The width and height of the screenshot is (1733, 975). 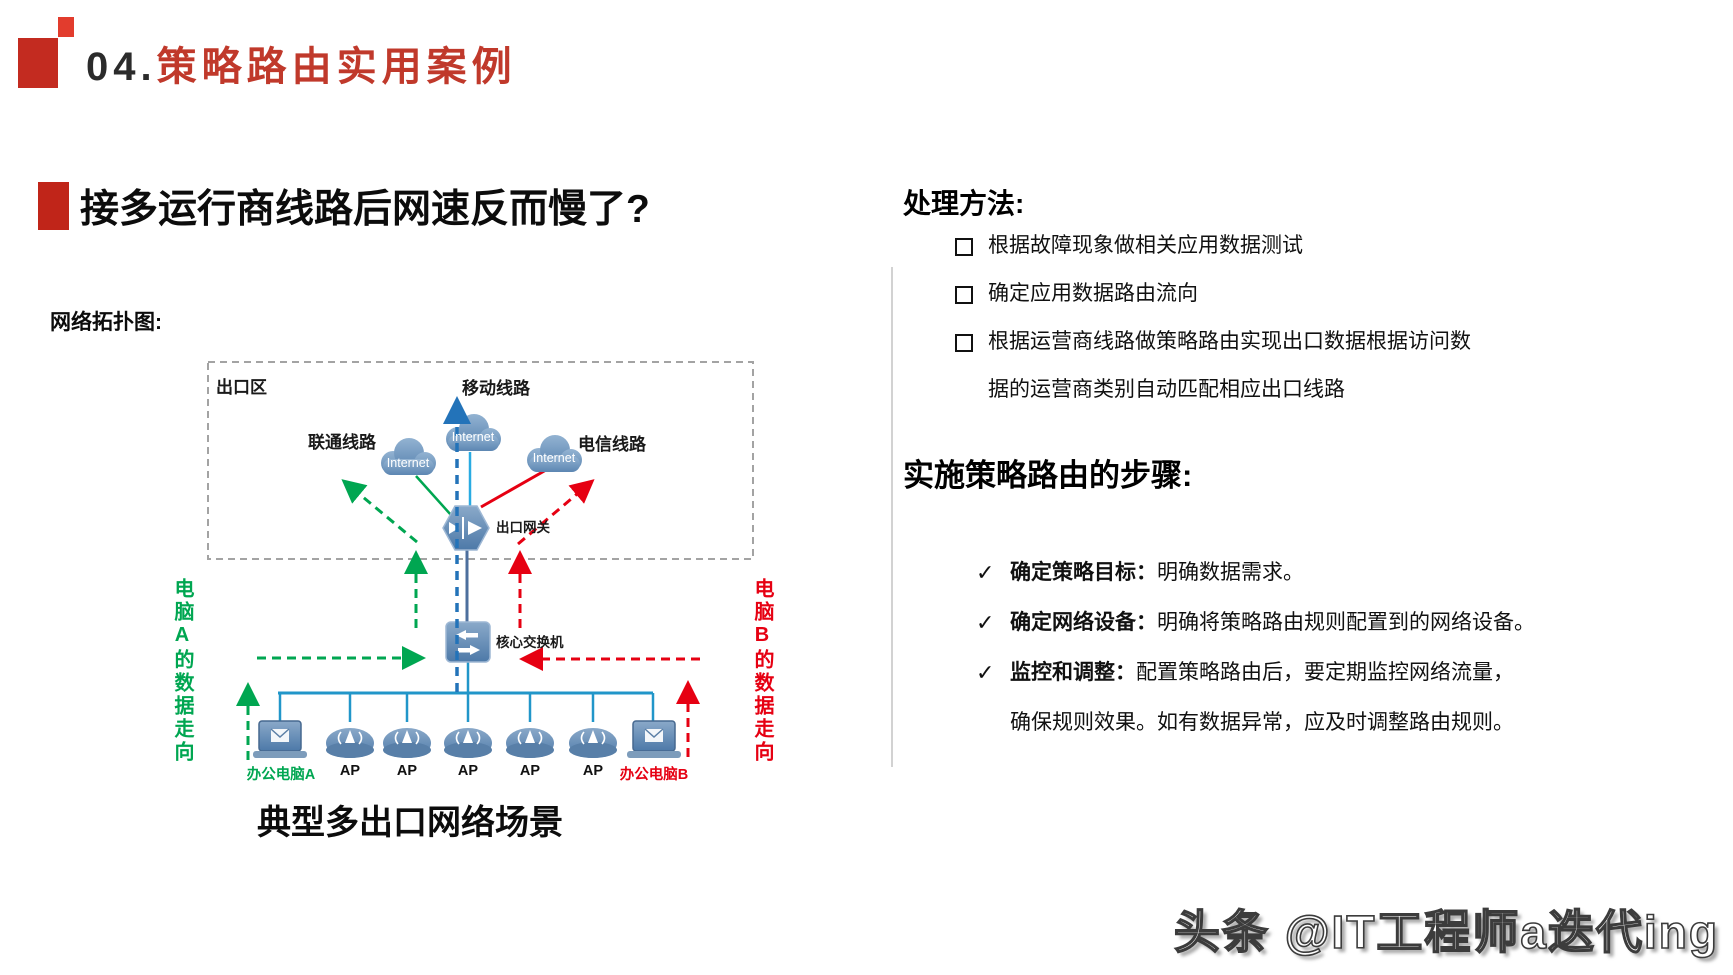 What do you see at coordinates (1093, 293) in the screenshot?
I see `method-text: 确定应用数据路由流向` at bounding box center [1093, 293].